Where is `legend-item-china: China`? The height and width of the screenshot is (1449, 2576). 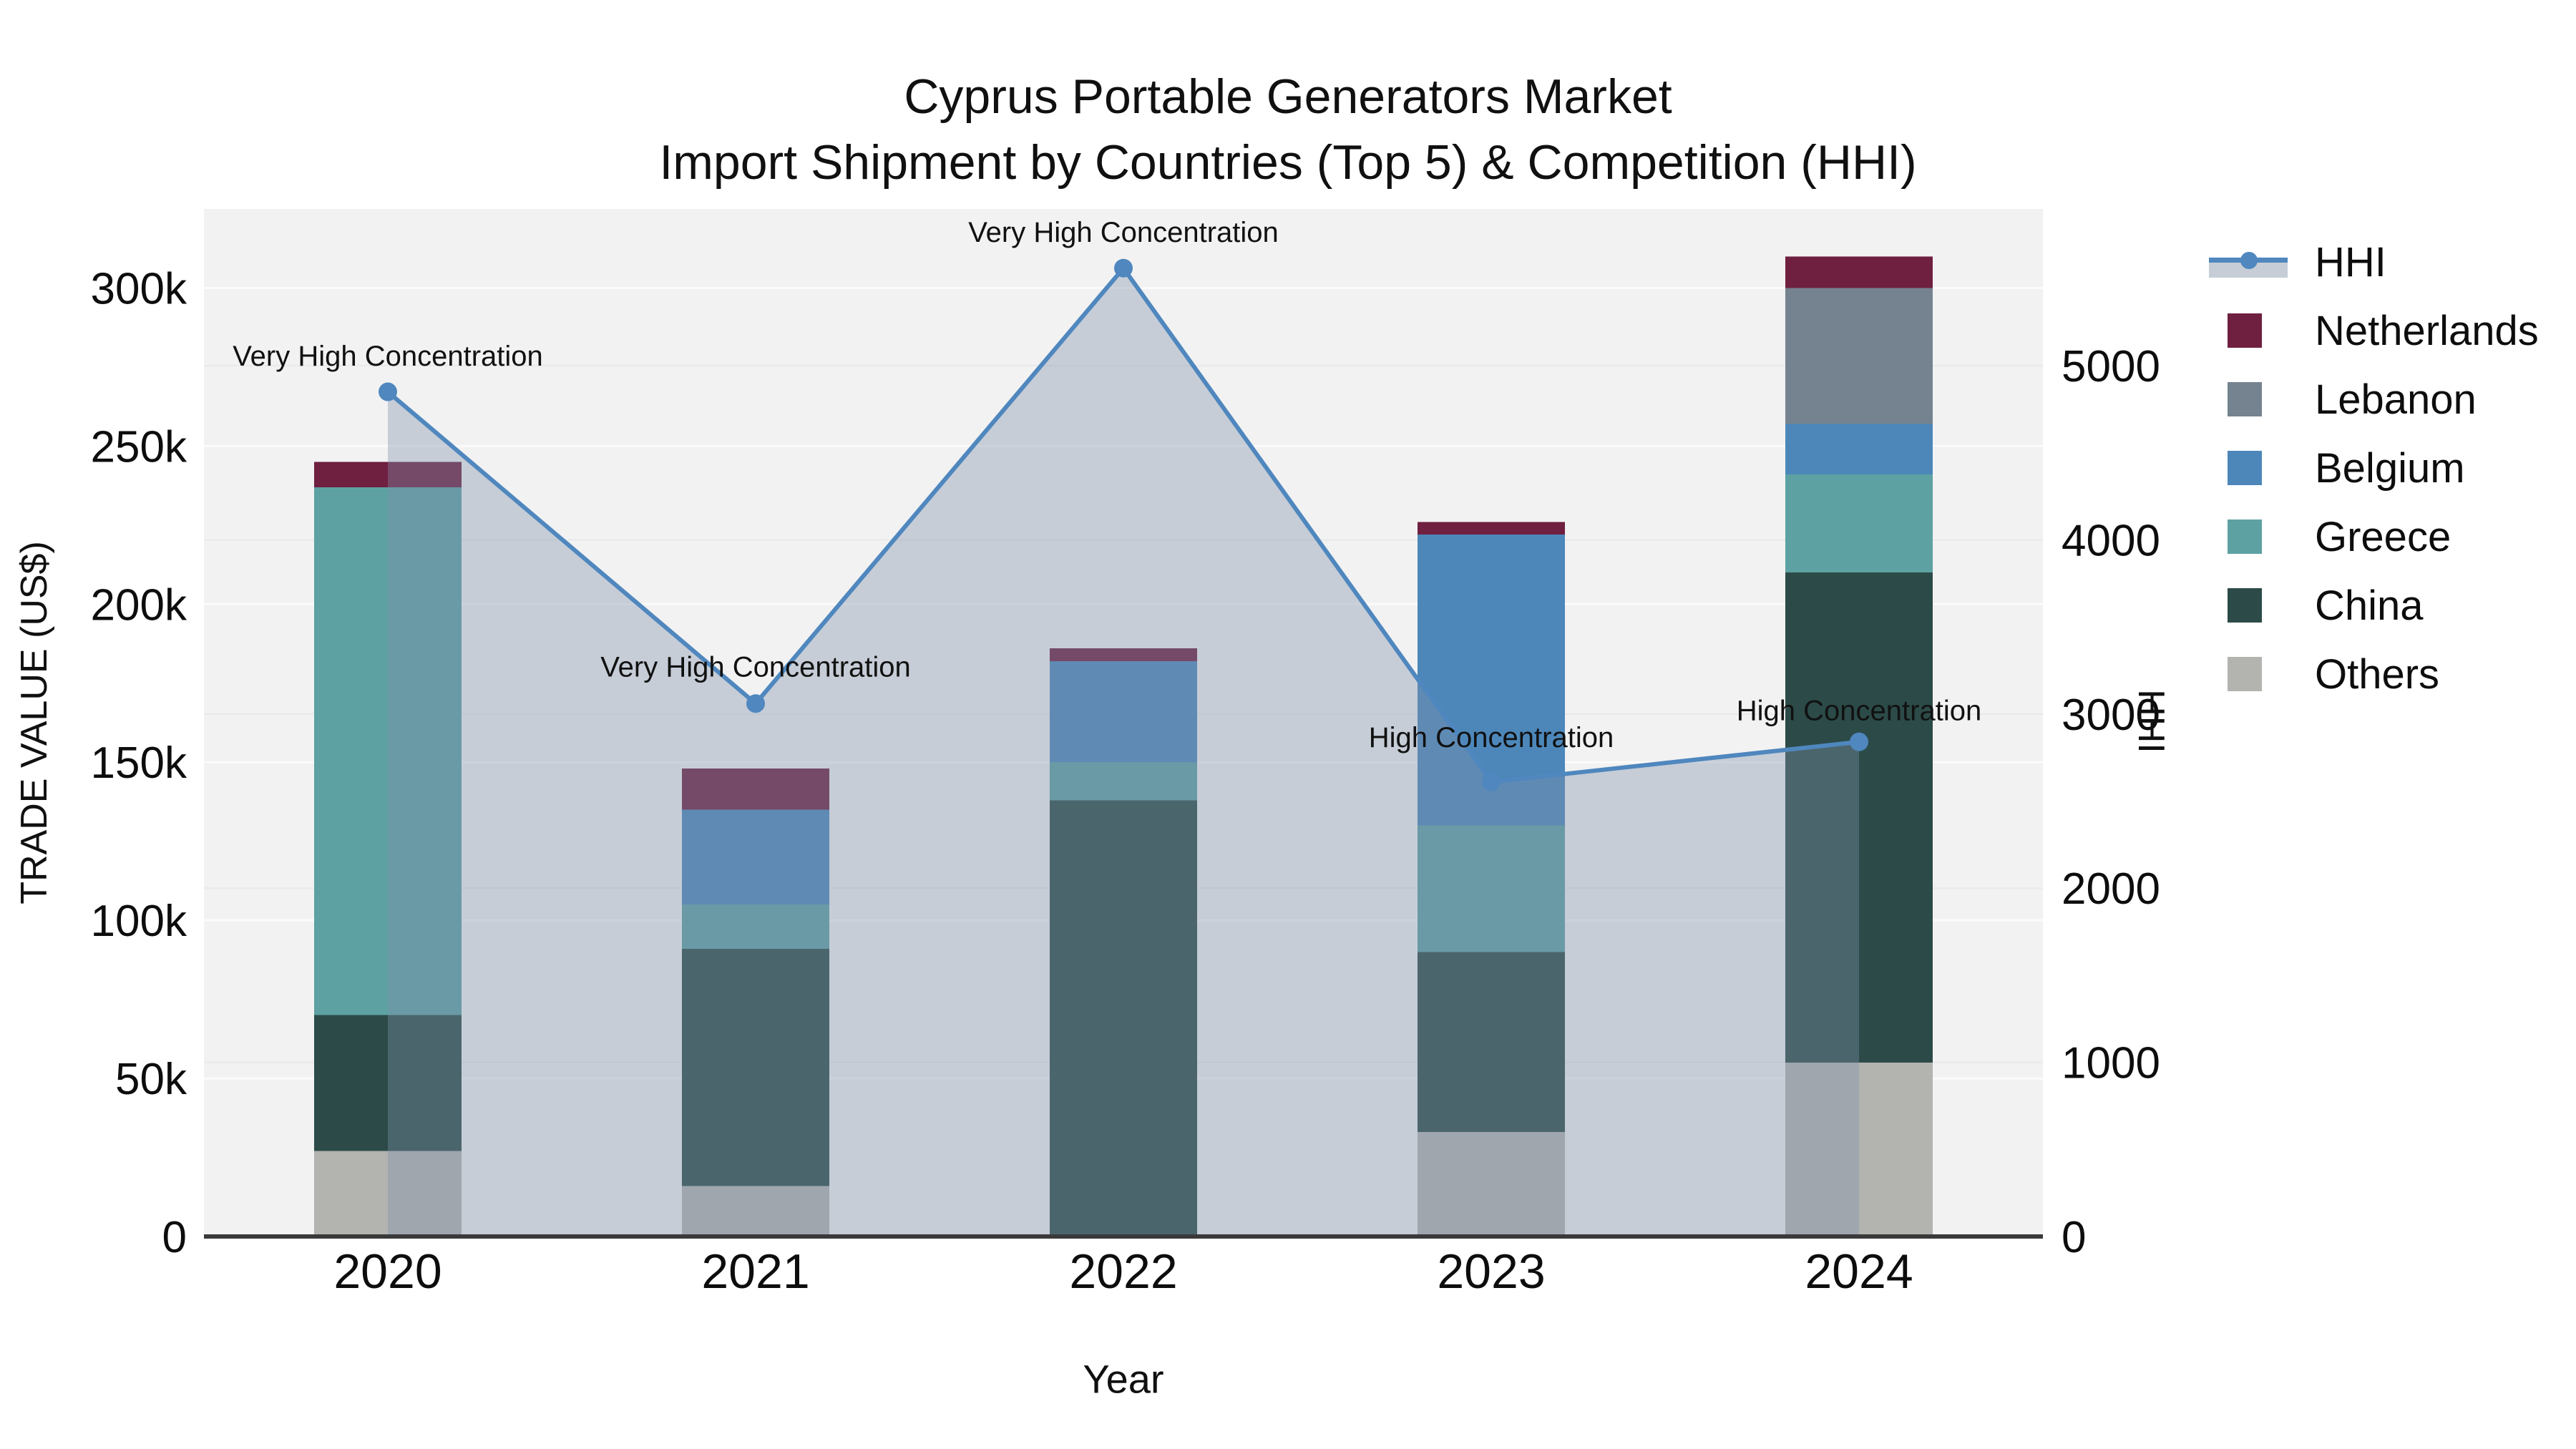
legend-item-china: China is located at coordinates (2373, 605).